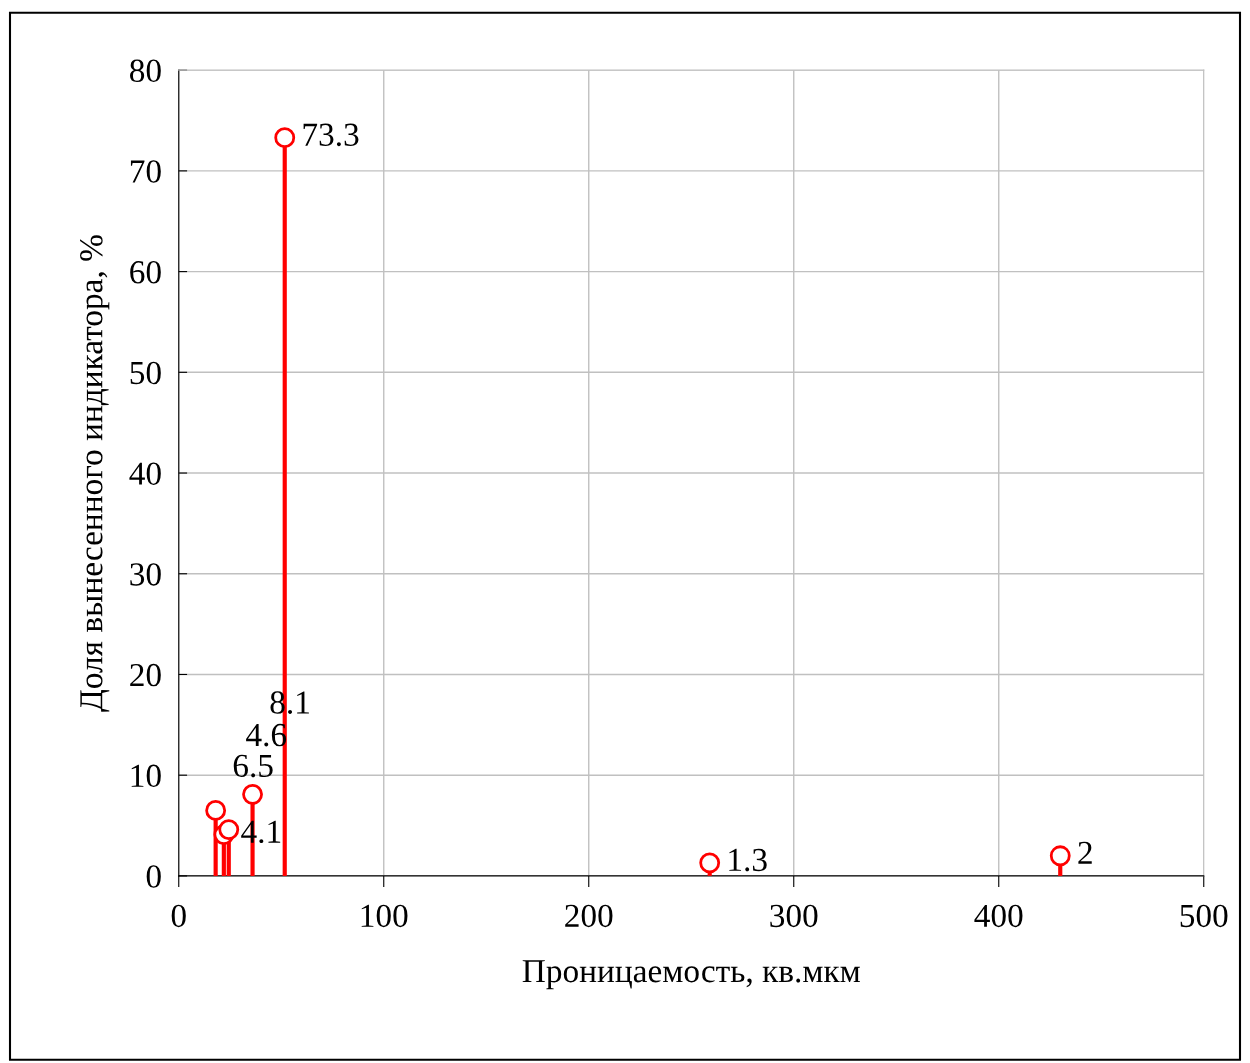 The width and height of the screenshot is (1250, 1063). What do you see at coordinates (253, 766) in the screenshot?
I see `data-label: 6.5` at bounding box center [253, 766].